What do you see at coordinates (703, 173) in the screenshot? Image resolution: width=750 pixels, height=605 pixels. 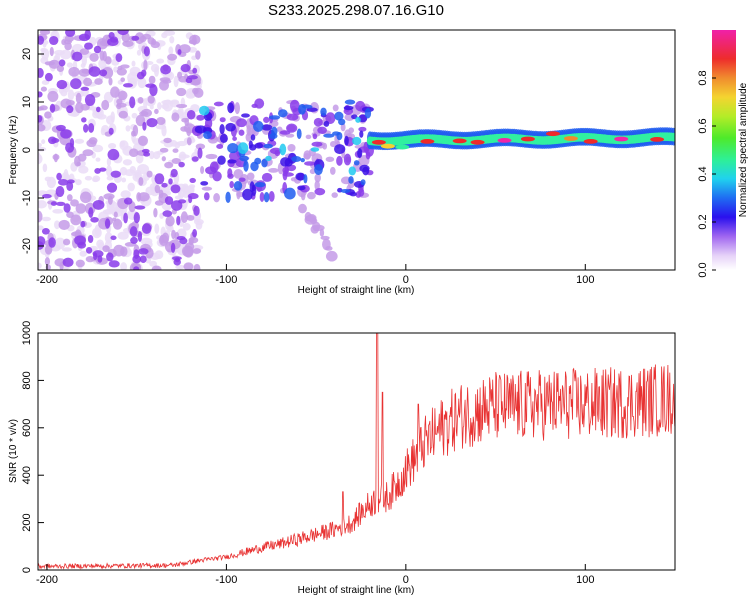 I see `colorbar-tick-label: 0.4` at bounding box center [703, 173].